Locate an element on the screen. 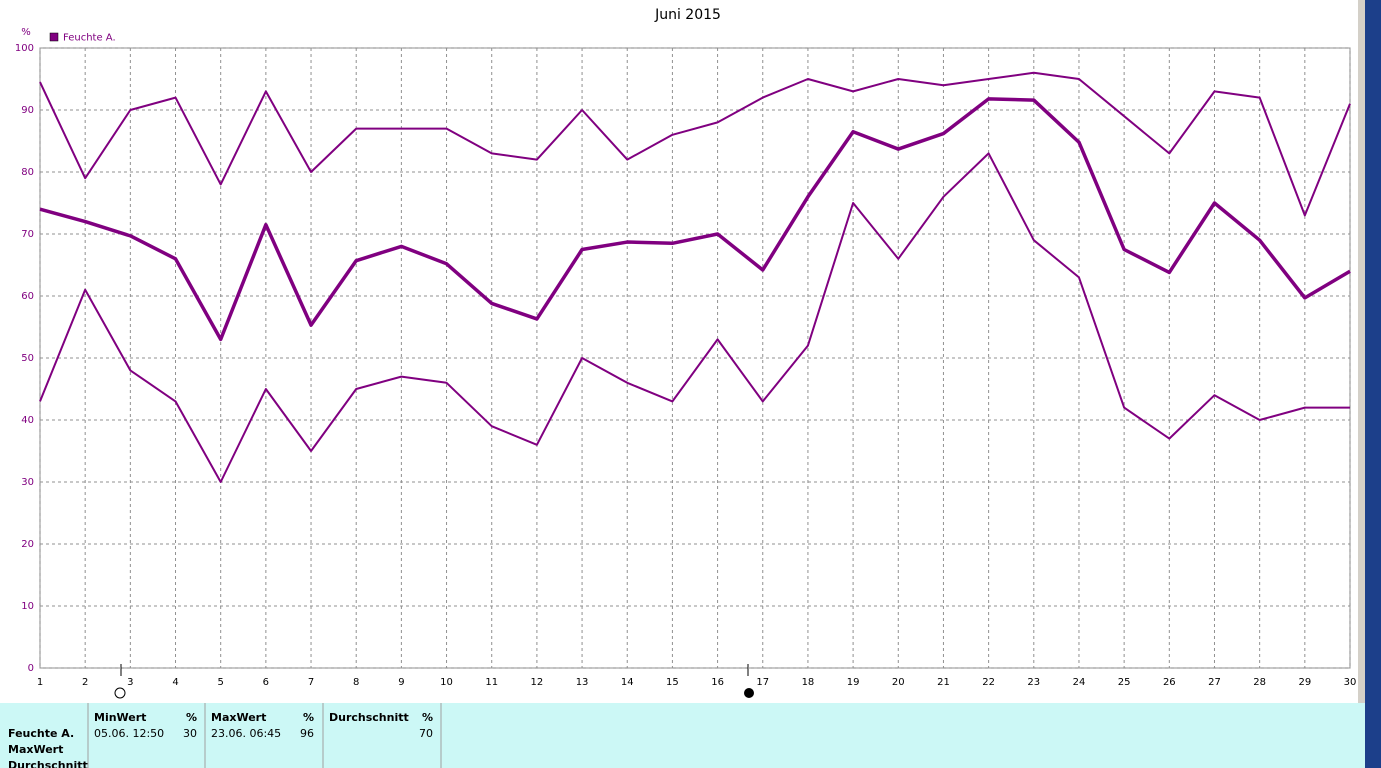 The image size is (1381, 768). x-tick-label: 19 is located at coordinates (853, 682).